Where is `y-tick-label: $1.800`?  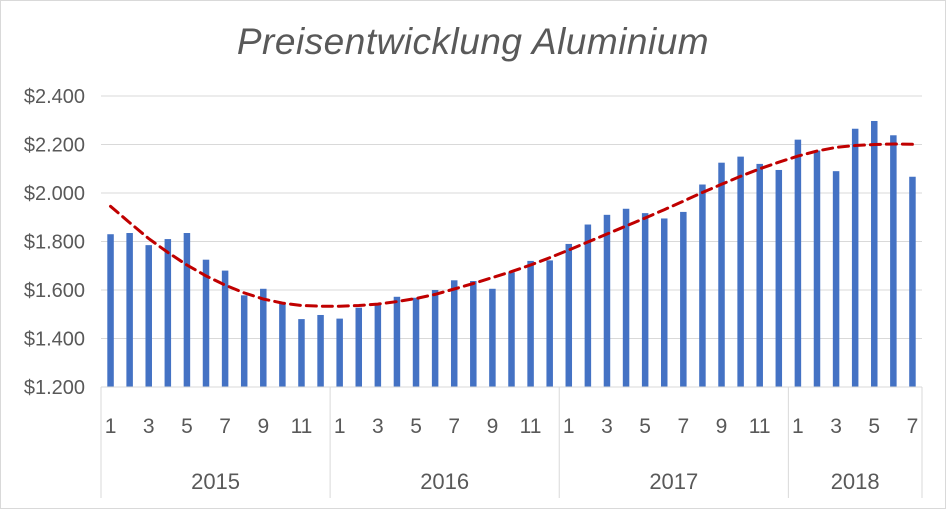
y-tick-label: $1.800 is located at coordinates (54, 243).